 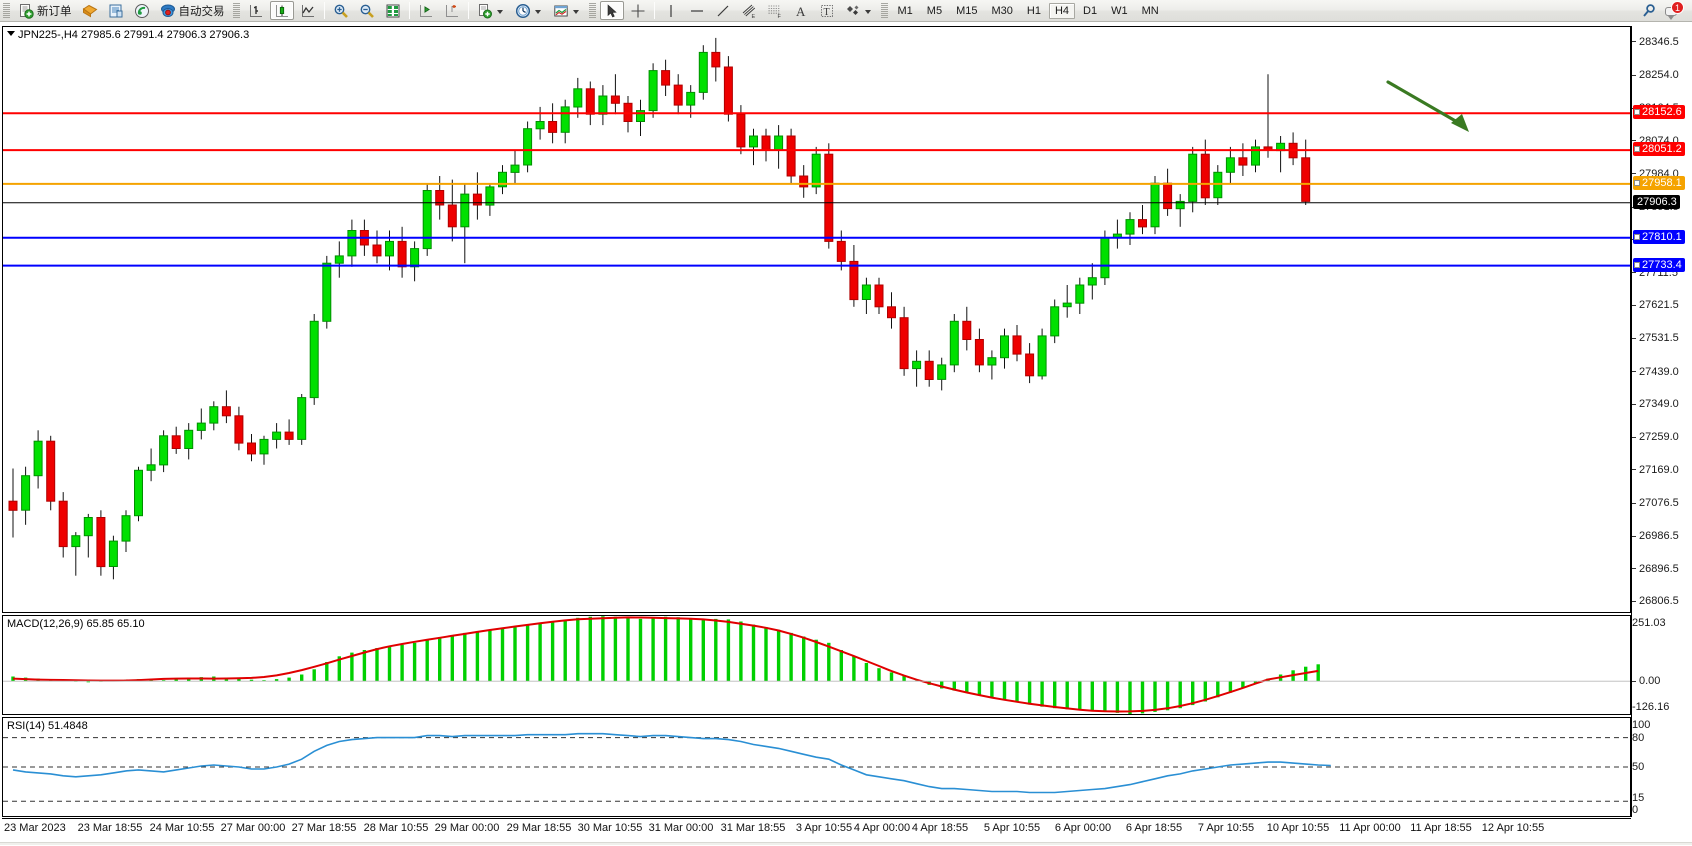 What do you see at coordinates (1641, 725) in the screenshot?
I see `rsi-axis-tick: 100` at bounding box center [1641, 725].